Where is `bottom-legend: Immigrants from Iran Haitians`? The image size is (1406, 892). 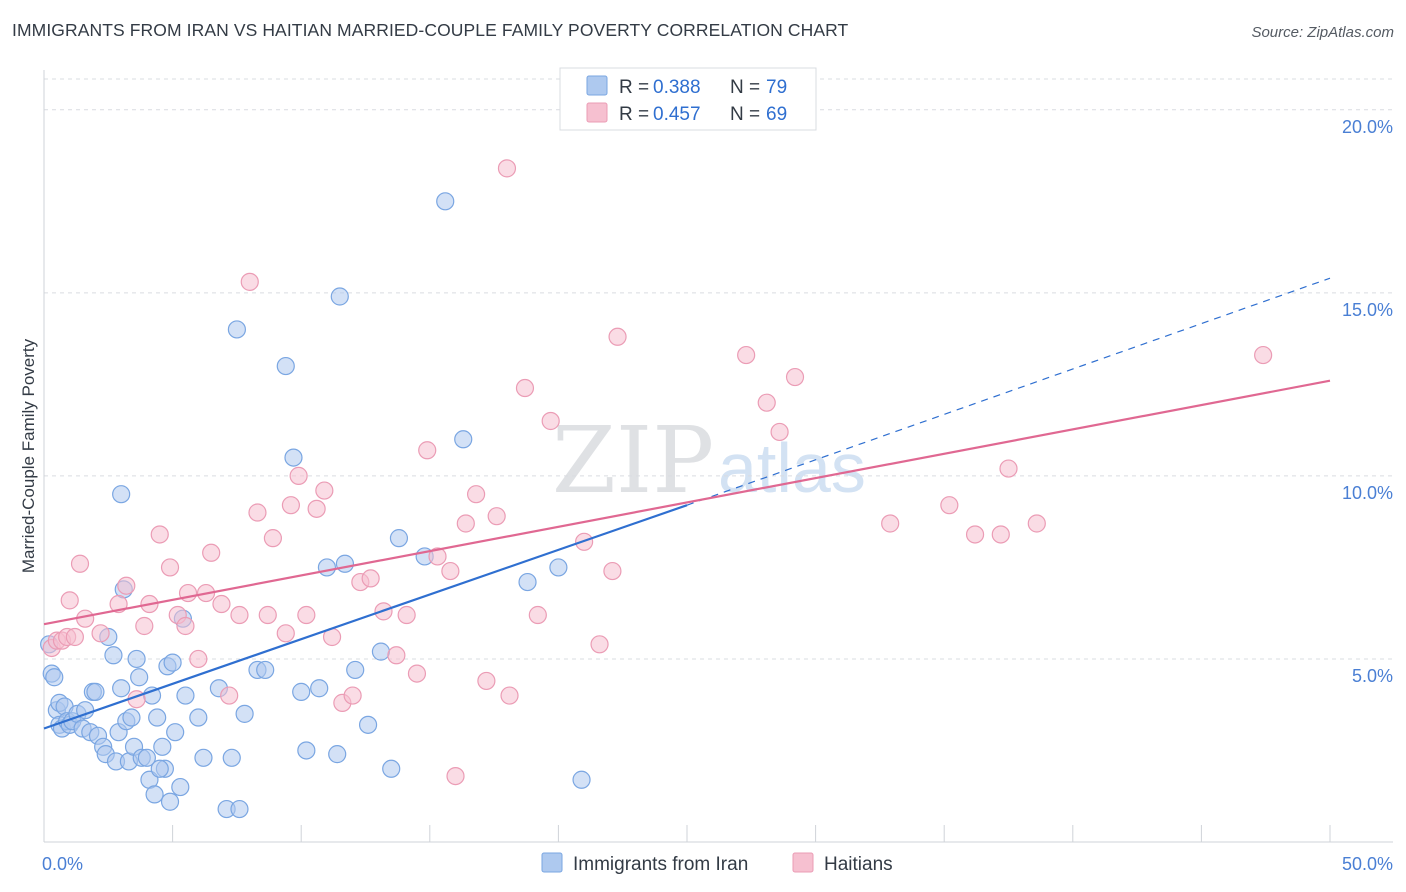 bottom-legend: Immigrants from Iran Haitians is located at coordinates (717, 863).